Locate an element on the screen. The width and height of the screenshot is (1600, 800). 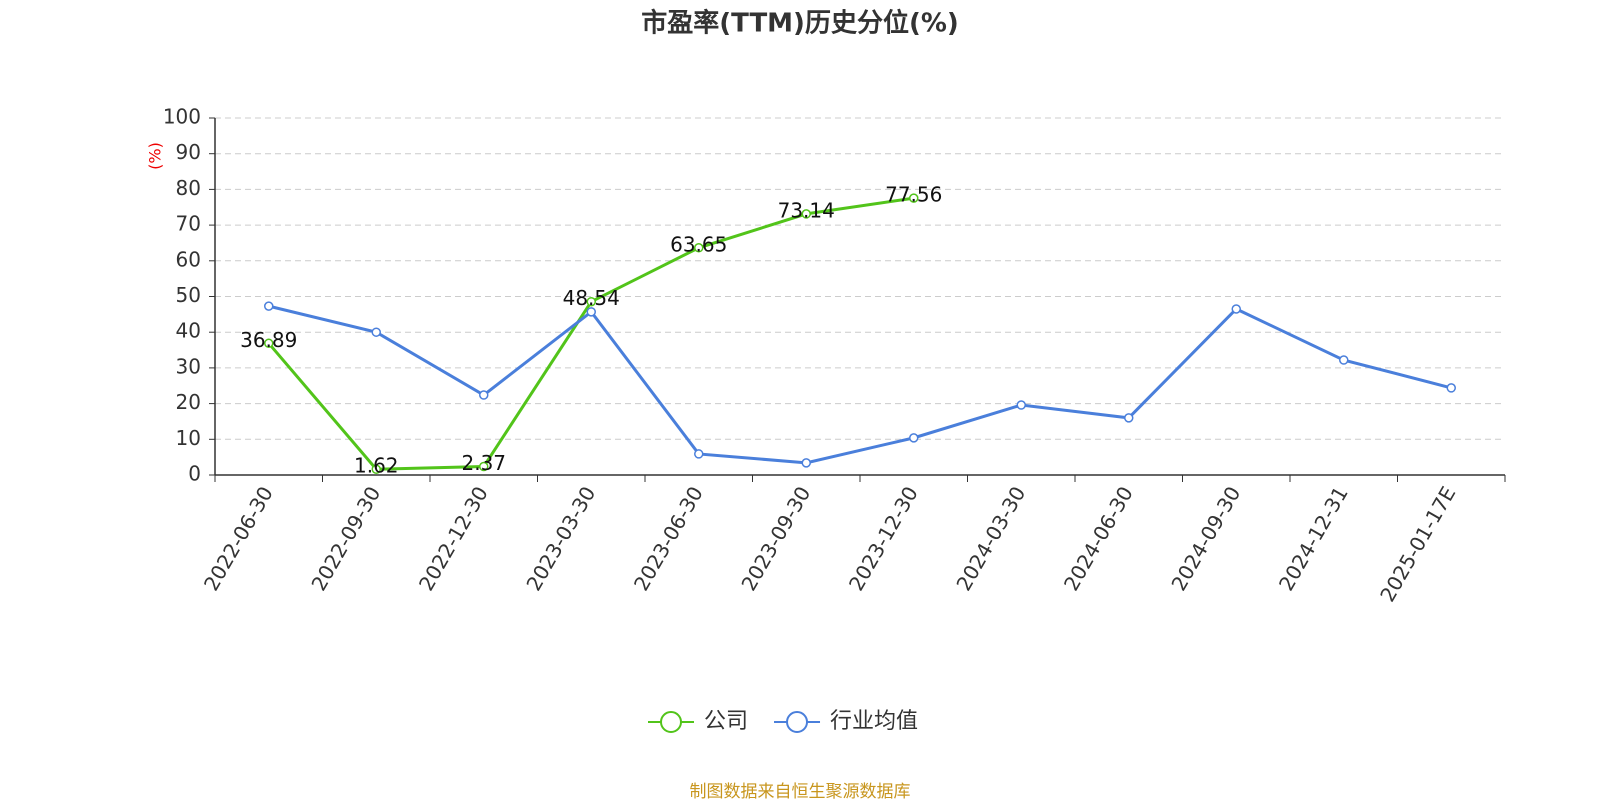
legend-label: 行业均值 is located at coordinates (874, 721).